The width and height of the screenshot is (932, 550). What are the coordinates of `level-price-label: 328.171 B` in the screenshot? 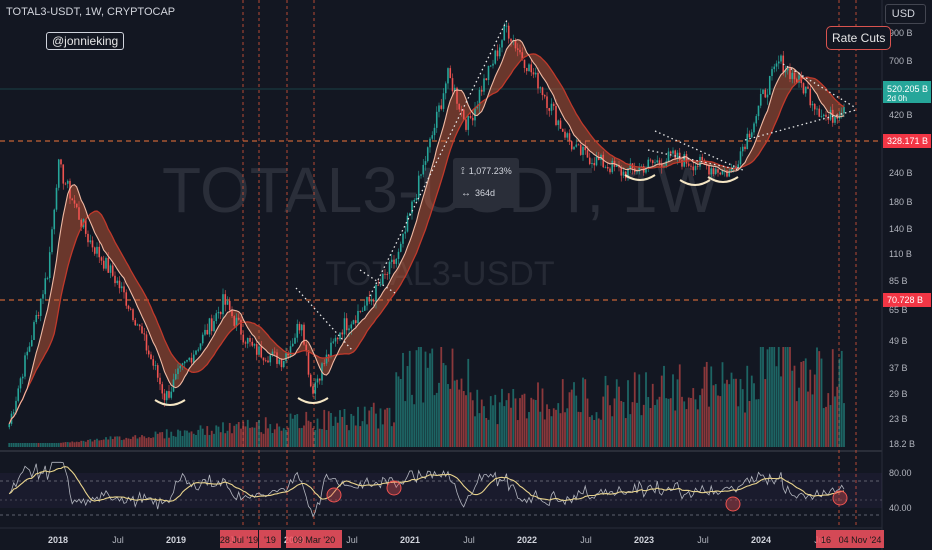 It's located at (907, 141).